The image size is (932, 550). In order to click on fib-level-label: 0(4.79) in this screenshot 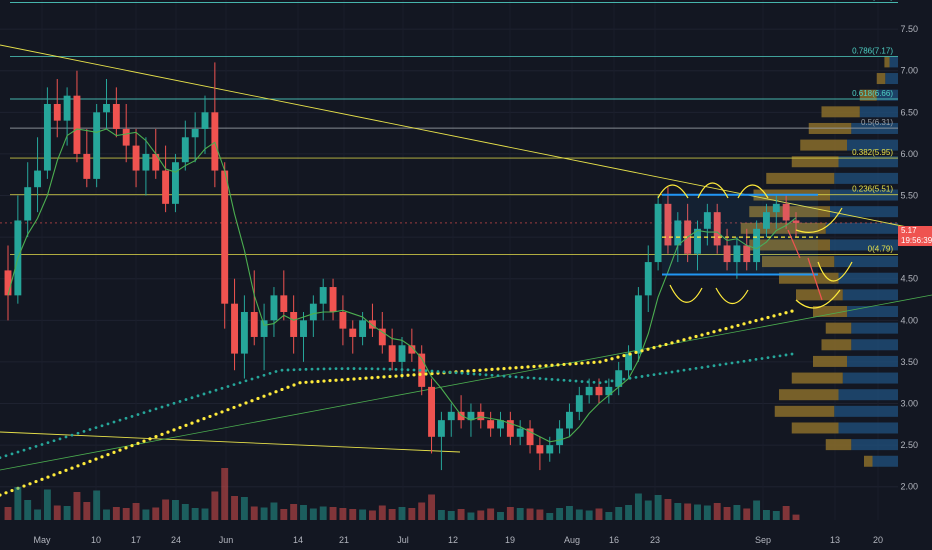, I will do `click(881, 249)`.